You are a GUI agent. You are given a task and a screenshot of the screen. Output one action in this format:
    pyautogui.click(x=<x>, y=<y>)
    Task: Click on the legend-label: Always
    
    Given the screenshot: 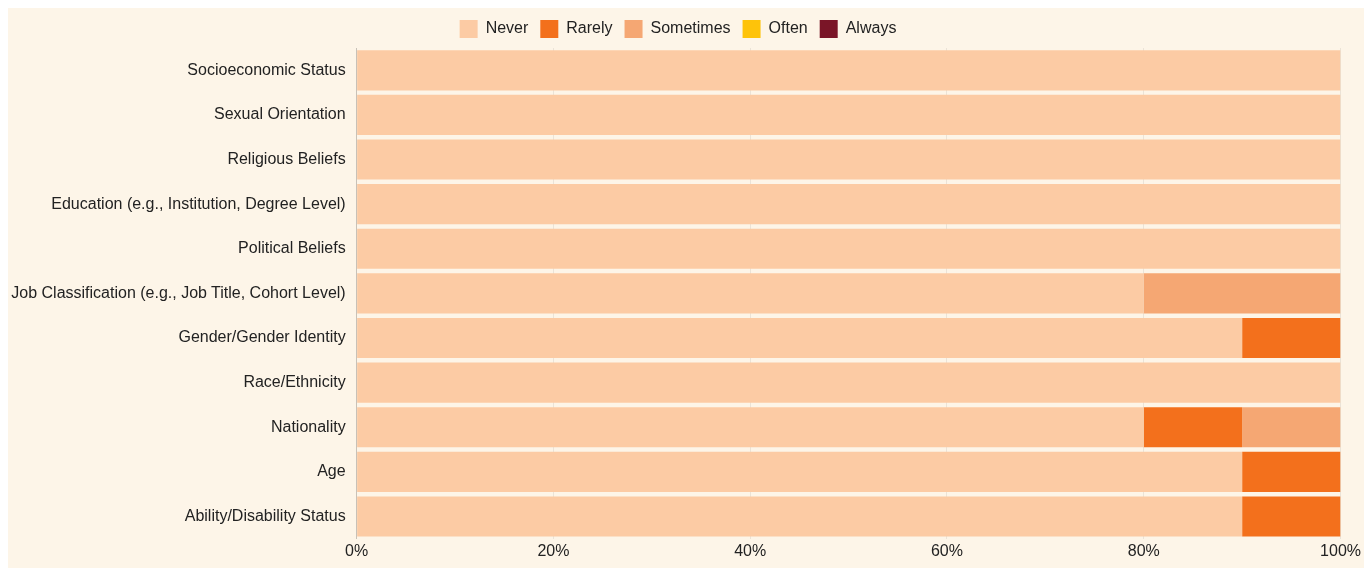 What is the action you would take?
    pyautogui.click(x=871, y=28)
    